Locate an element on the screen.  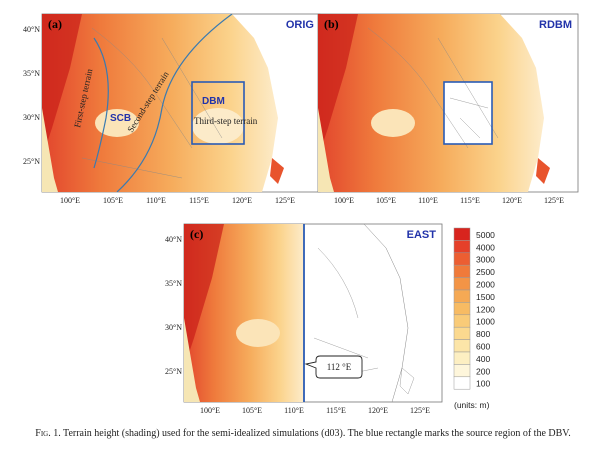
caption-fig-label: Fig. 1. is located at coordinates (48, 433).